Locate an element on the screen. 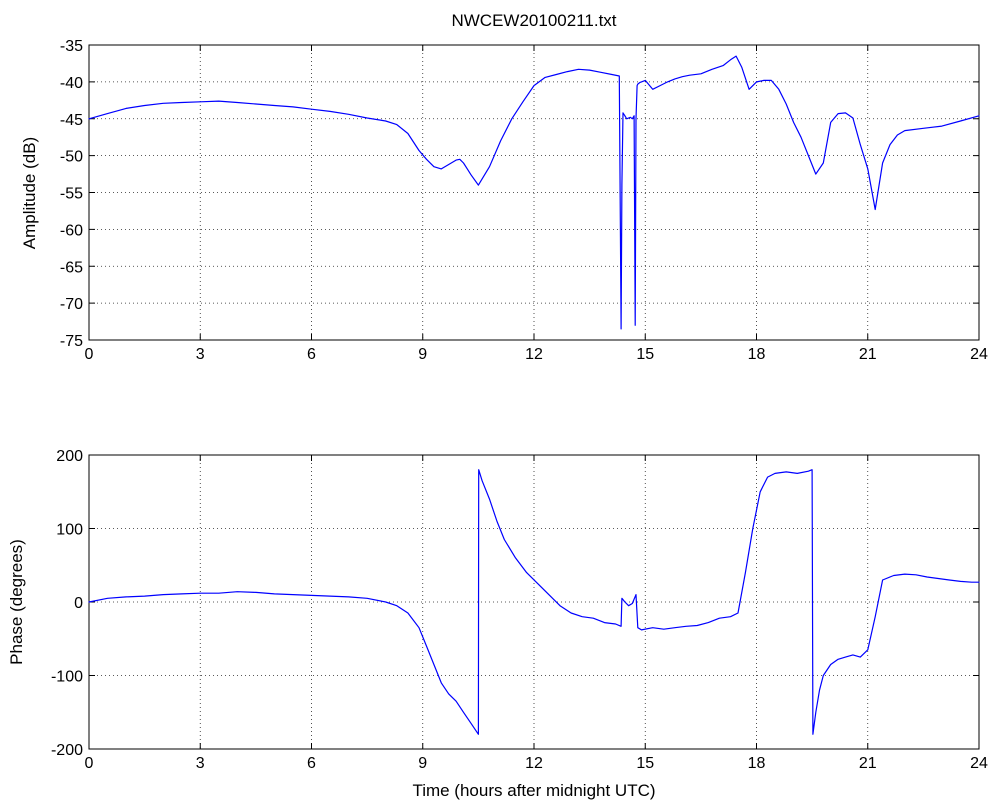 Image resolution: width=998 pixels, height=806 pixels. amplitude-x-tick-label: 6 is located at coordinates (311, 354).